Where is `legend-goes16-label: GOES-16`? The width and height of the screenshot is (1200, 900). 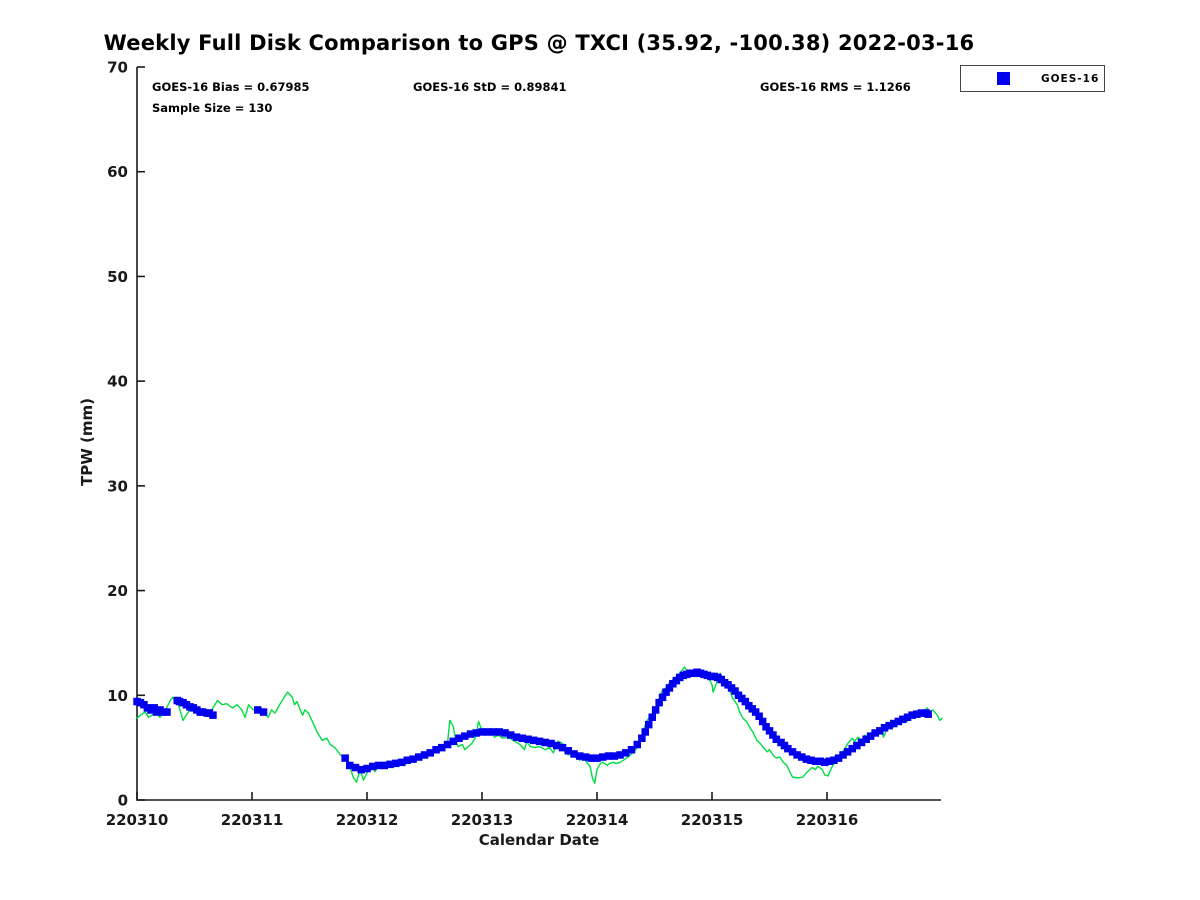 legend-goes16-label: GOES-16 is located at coordinates (1070, 78).